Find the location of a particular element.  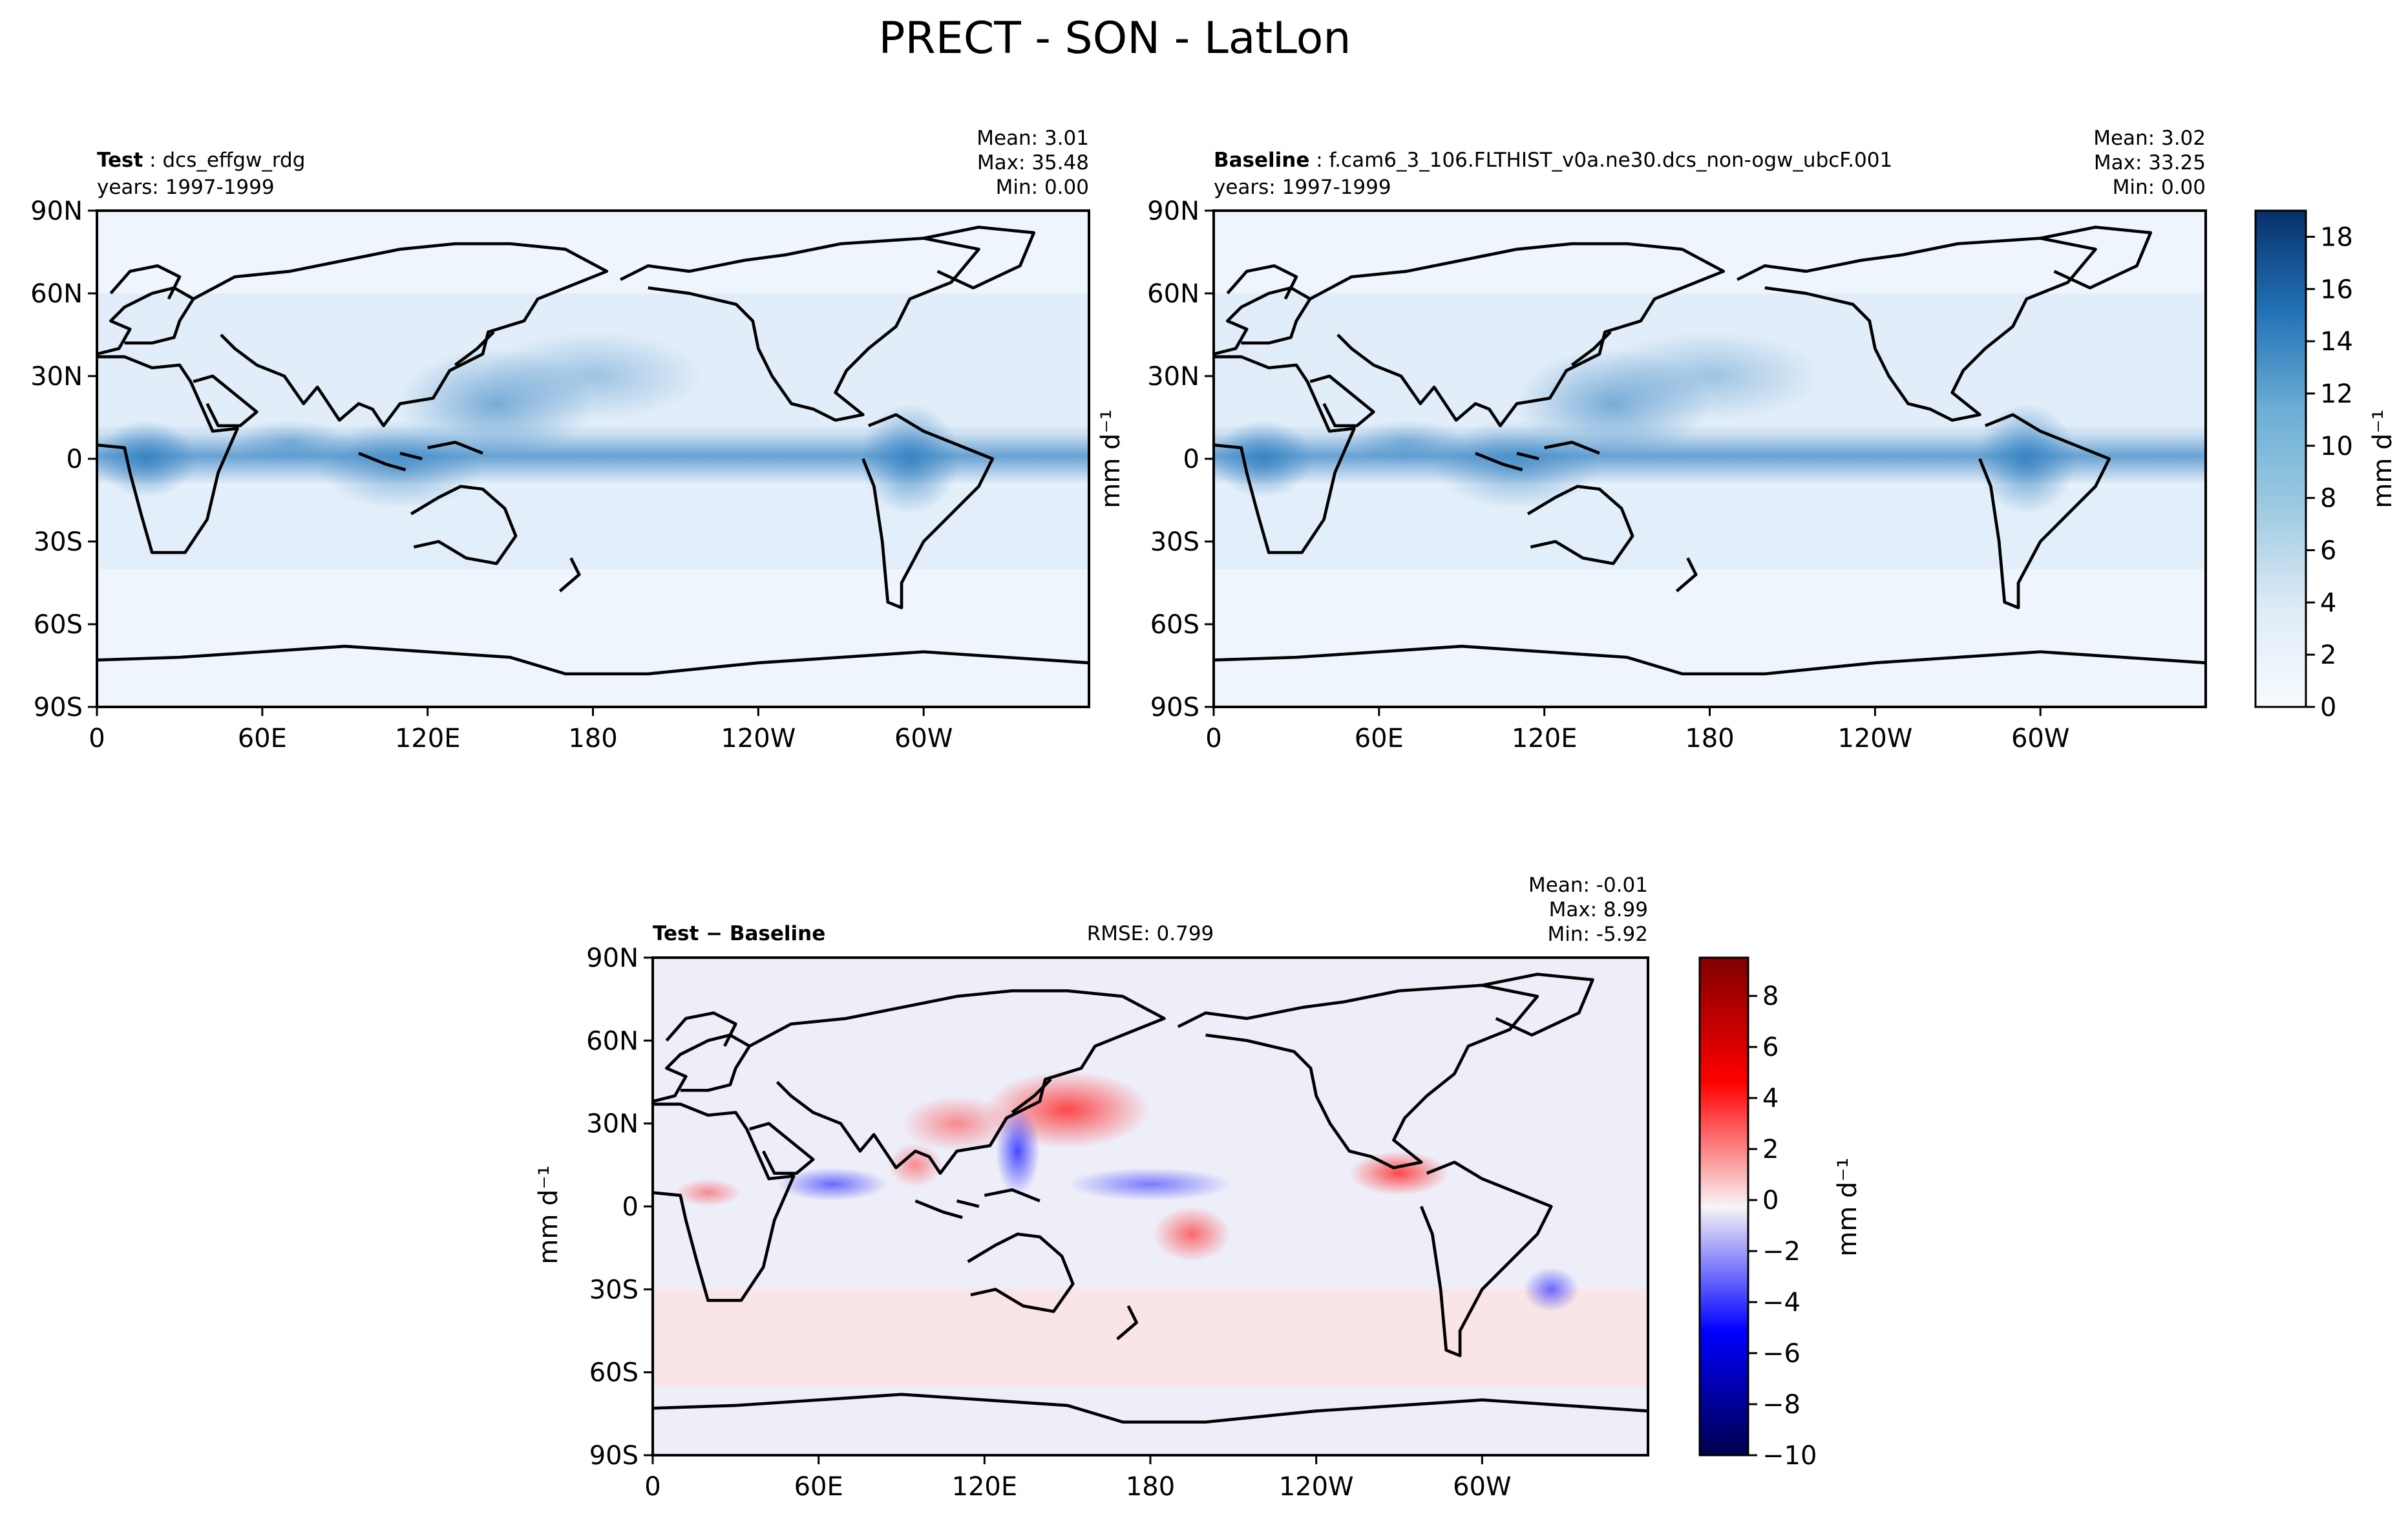

colorbar-tick-label: −6 is located at coordinates (1781, 1354).